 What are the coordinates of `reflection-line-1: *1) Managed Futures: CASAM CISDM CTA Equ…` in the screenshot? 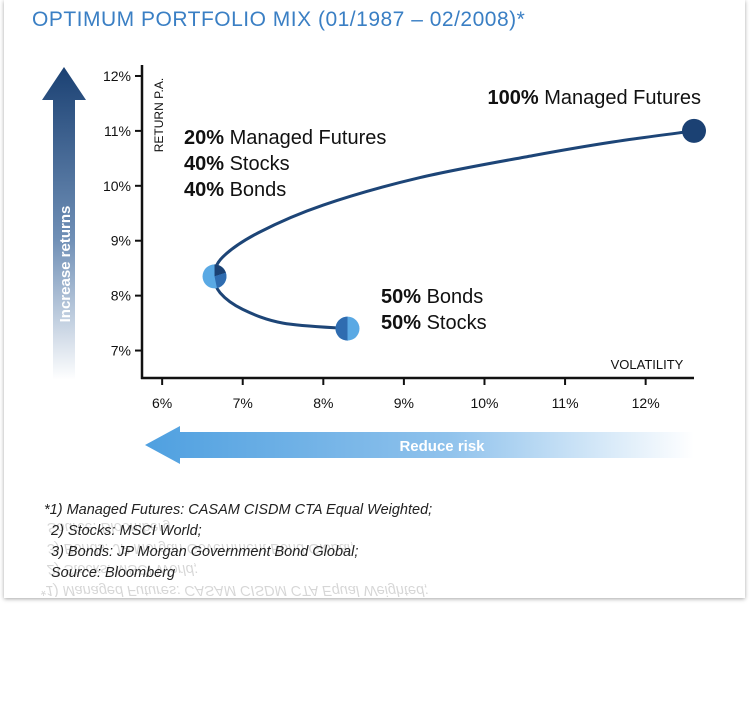 It's located at (234, 590).